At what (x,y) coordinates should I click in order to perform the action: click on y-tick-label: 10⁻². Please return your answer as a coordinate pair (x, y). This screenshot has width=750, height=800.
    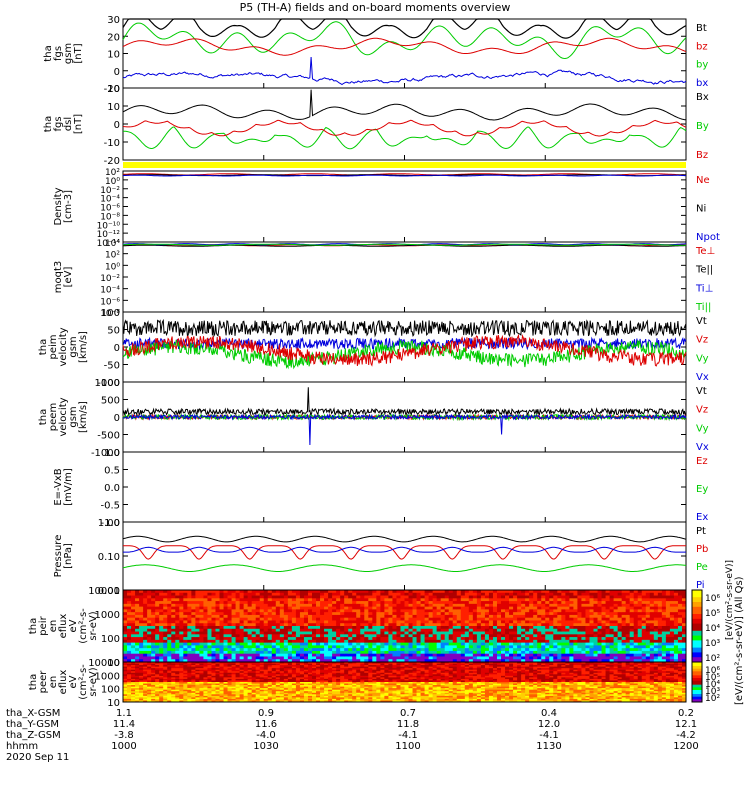
    Looking at the image, I should click on (110, 279).